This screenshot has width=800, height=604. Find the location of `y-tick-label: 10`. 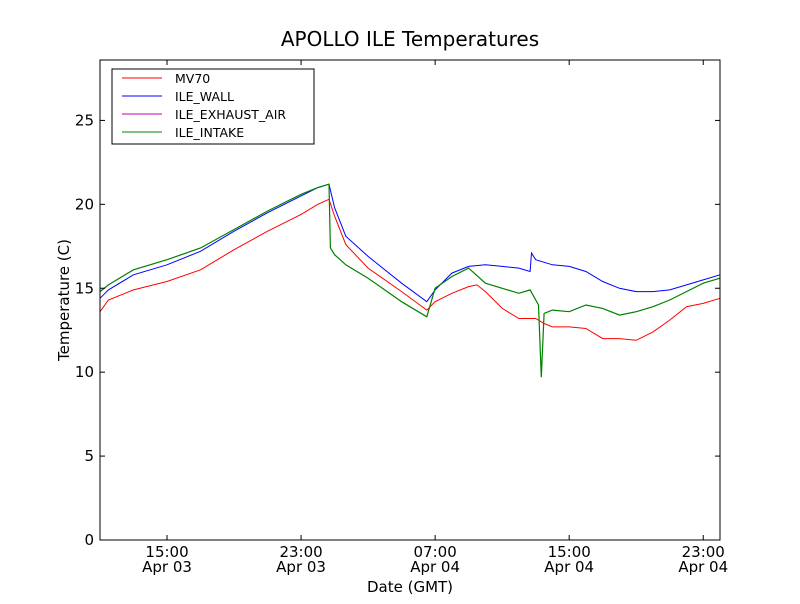

y-tick-label: 10 is located at coordinates (84, 372).